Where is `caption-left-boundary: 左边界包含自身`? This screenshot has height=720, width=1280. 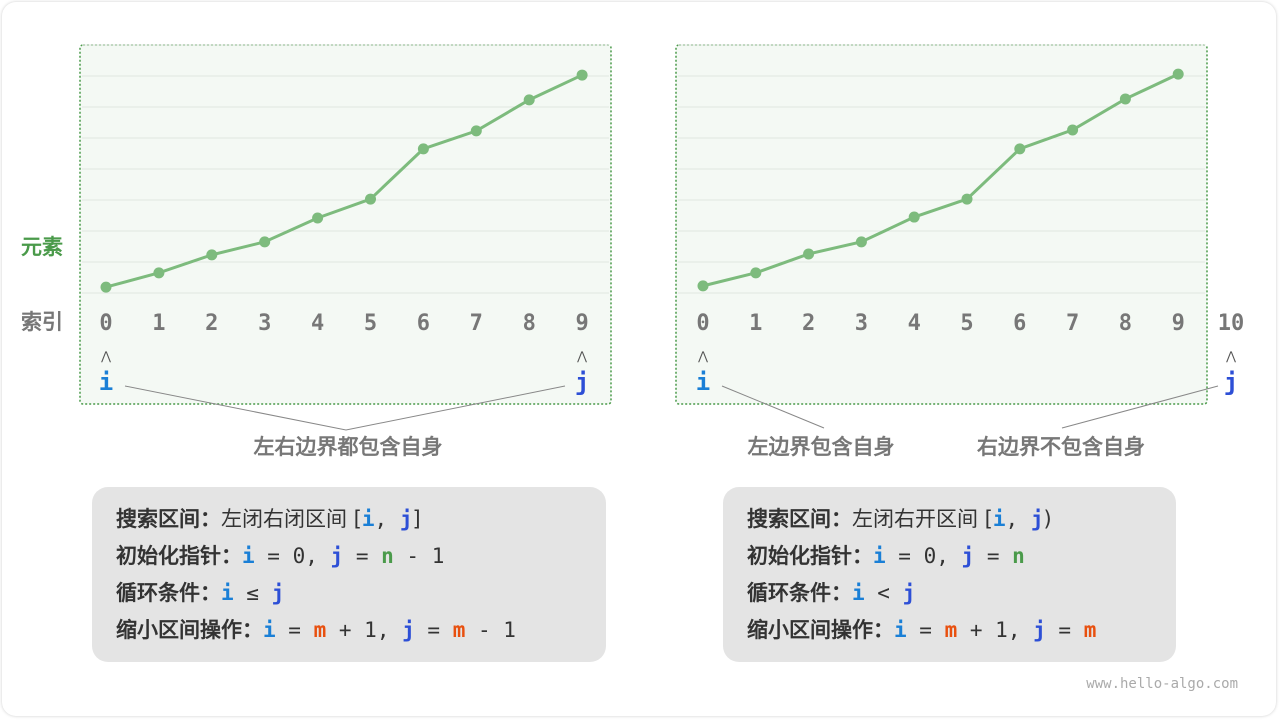
caption-left-boundary: 左边界包含自身 is located at coordinates (821, 447).